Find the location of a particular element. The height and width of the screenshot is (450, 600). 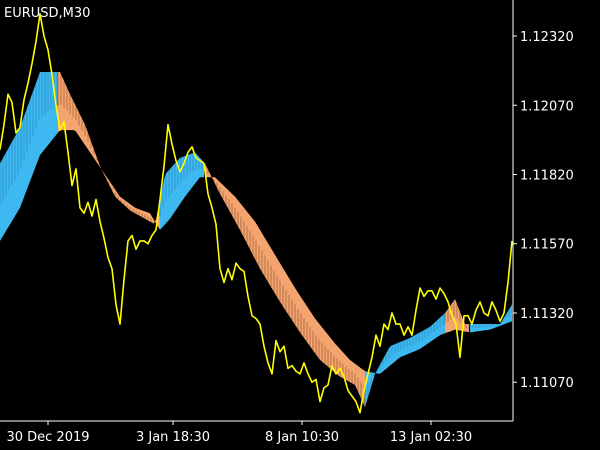

y-tick-label: 1.11570 is located at coordinates (547, 245).